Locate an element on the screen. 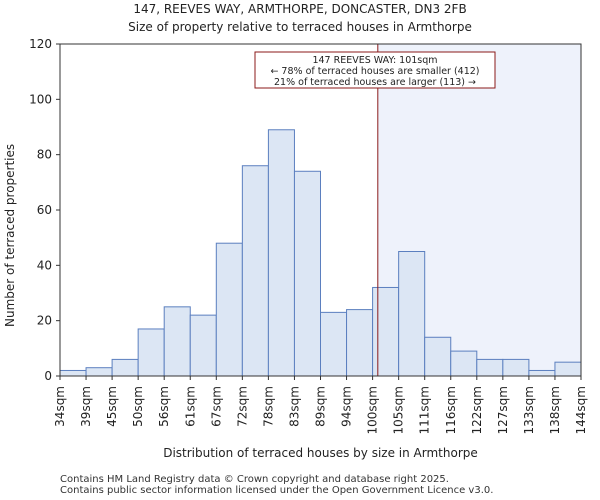 This screenshot has width=600, height=500. x-tick-label-19: 138sqm is located at coordinates (555, 410).